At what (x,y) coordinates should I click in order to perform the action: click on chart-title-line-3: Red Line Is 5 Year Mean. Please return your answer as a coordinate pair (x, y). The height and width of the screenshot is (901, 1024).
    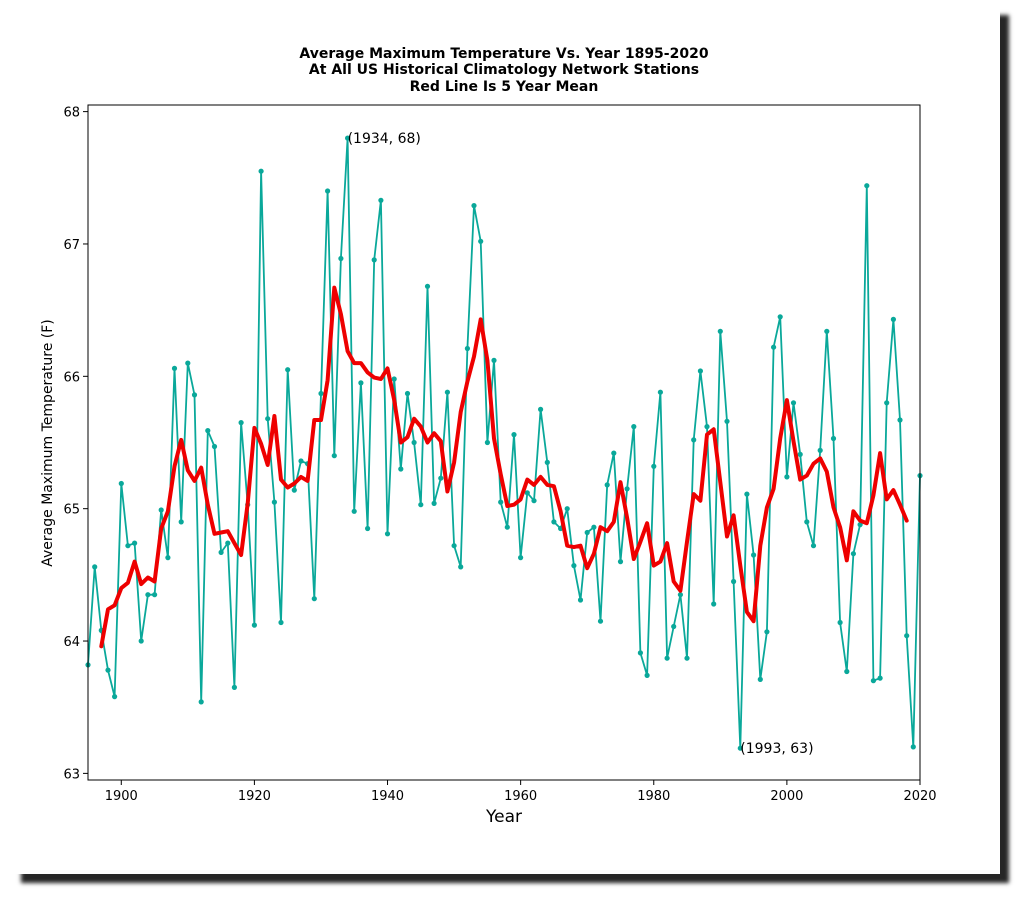
    Looking at the image, I should click on (504, 87).